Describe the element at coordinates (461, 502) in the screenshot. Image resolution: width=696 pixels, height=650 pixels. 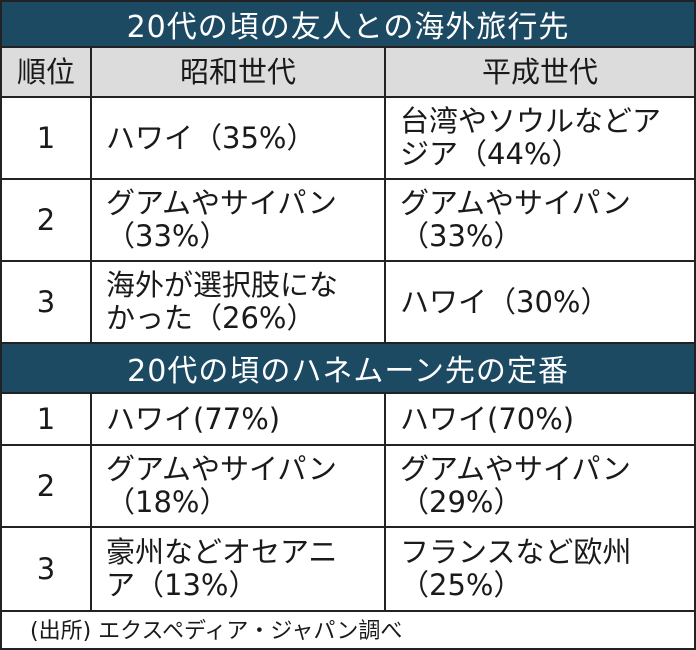
I see `cell-line: （29%）` at that location.